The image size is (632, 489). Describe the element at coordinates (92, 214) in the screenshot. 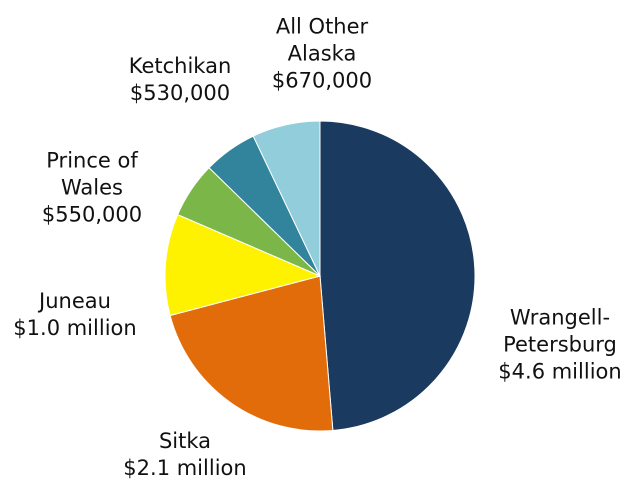

I see `value-label: $550,000` at that location.